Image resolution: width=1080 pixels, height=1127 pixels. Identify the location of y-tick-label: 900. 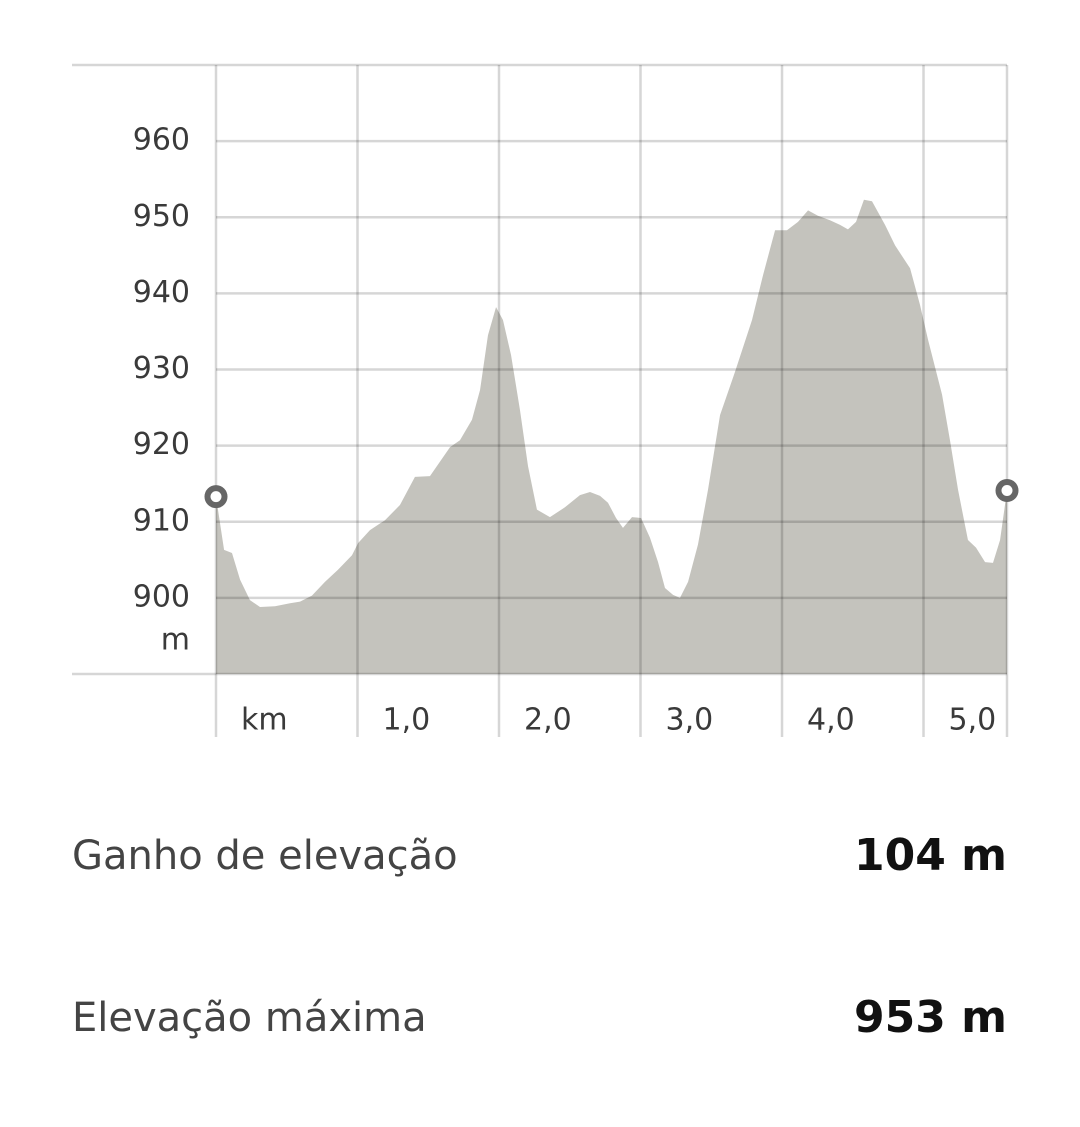
(161, 596).